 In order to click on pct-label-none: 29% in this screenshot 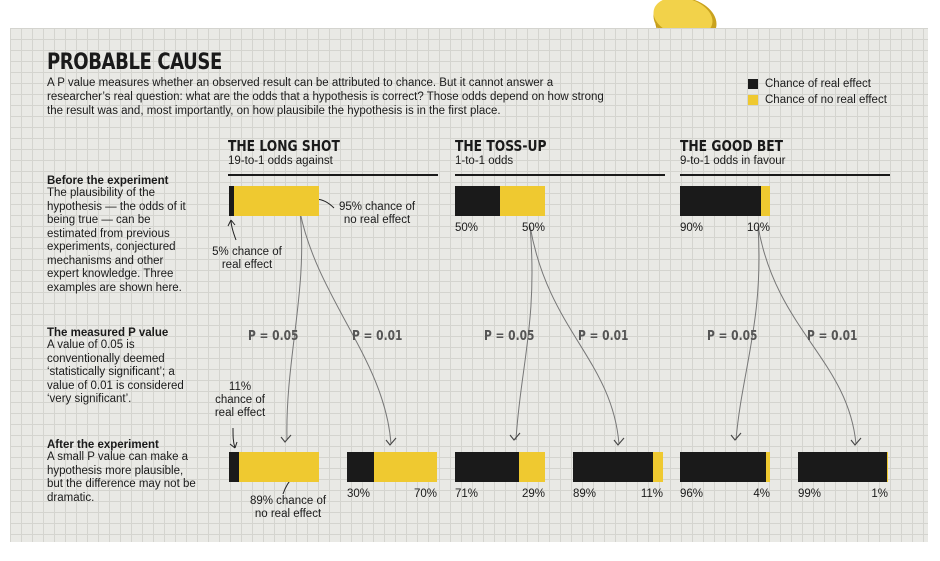, I will do `click(533, 494)`.